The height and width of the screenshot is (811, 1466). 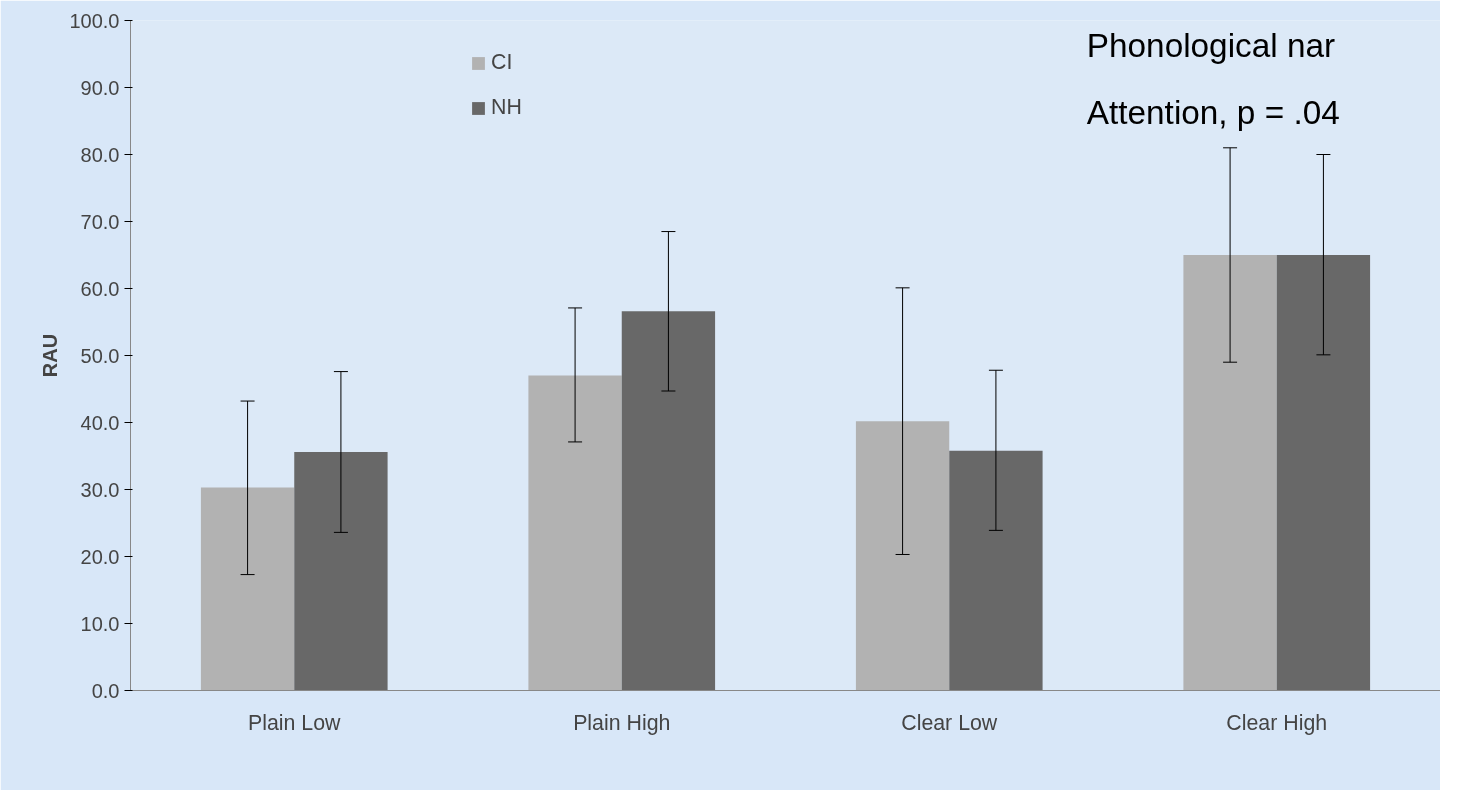 What do you see at coordinates (100, 288) in the screenshot?
I see `y-tick-label: 60.0` at bounding box center [100, 288].